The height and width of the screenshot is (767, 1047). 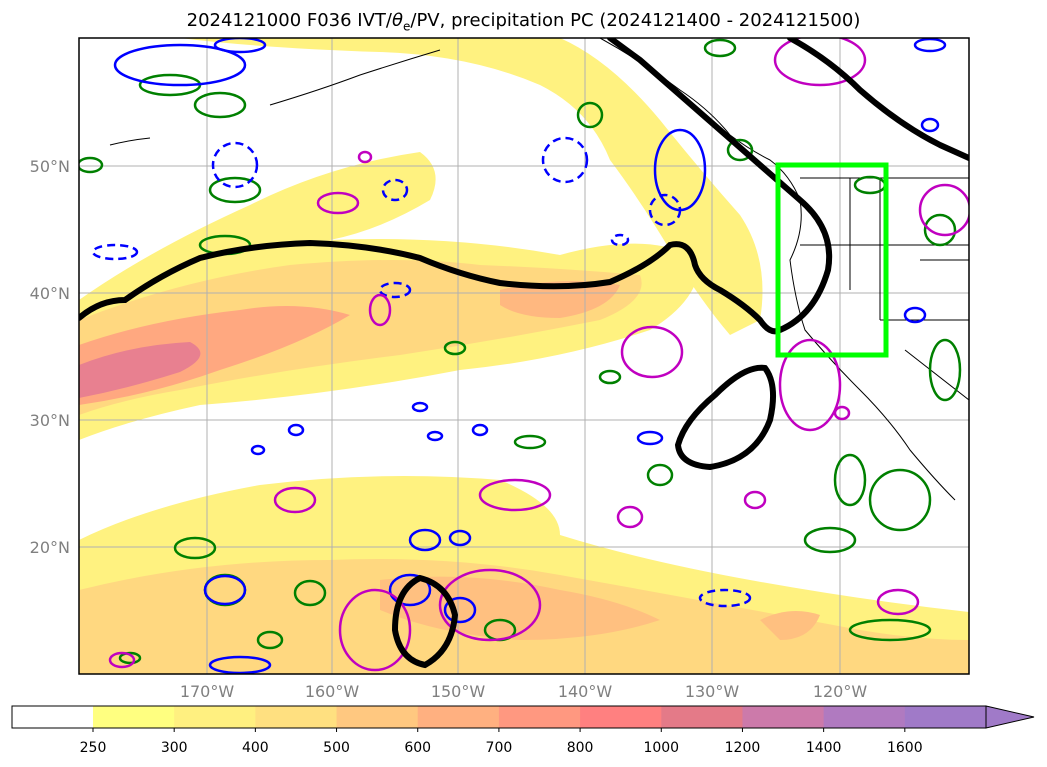 I want to click on focus-region-box, so click(x=832, y=260).